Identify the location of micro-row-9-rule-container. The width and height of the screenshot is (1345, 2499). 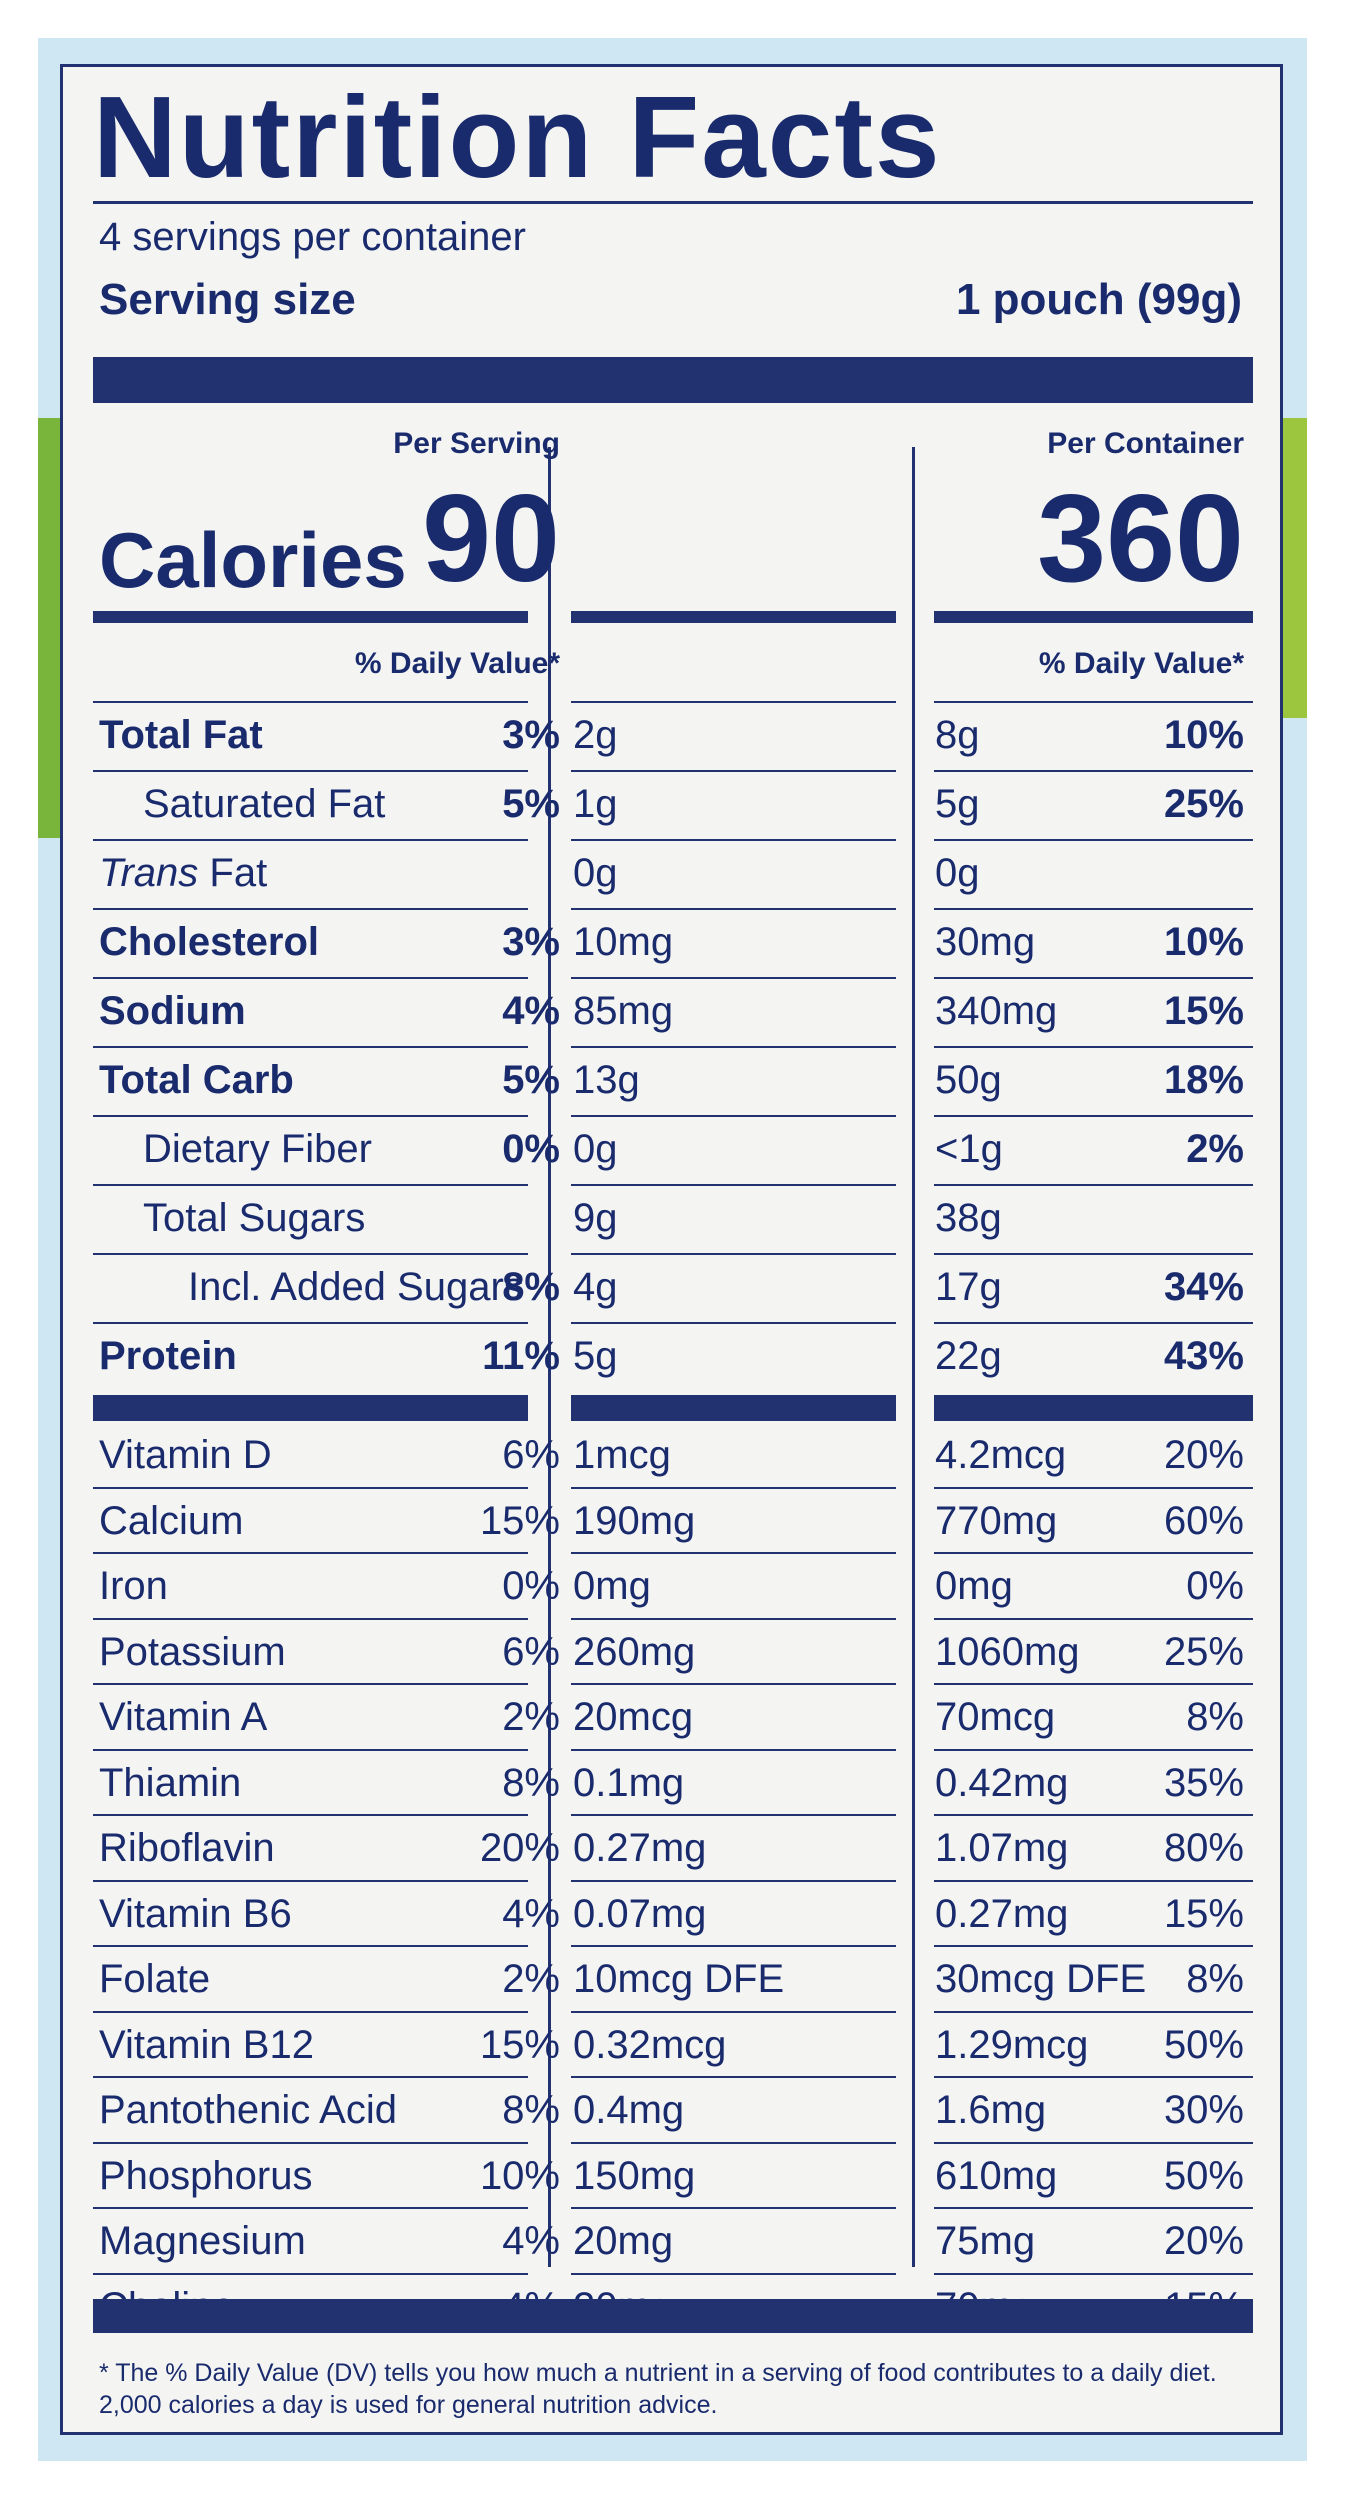
(1093, 2012).